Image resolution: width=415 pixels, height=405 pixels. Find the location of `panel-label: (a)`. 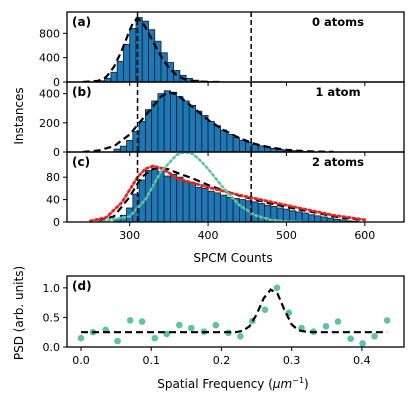

panel-label: (a) is located at coordinates (81, 22).